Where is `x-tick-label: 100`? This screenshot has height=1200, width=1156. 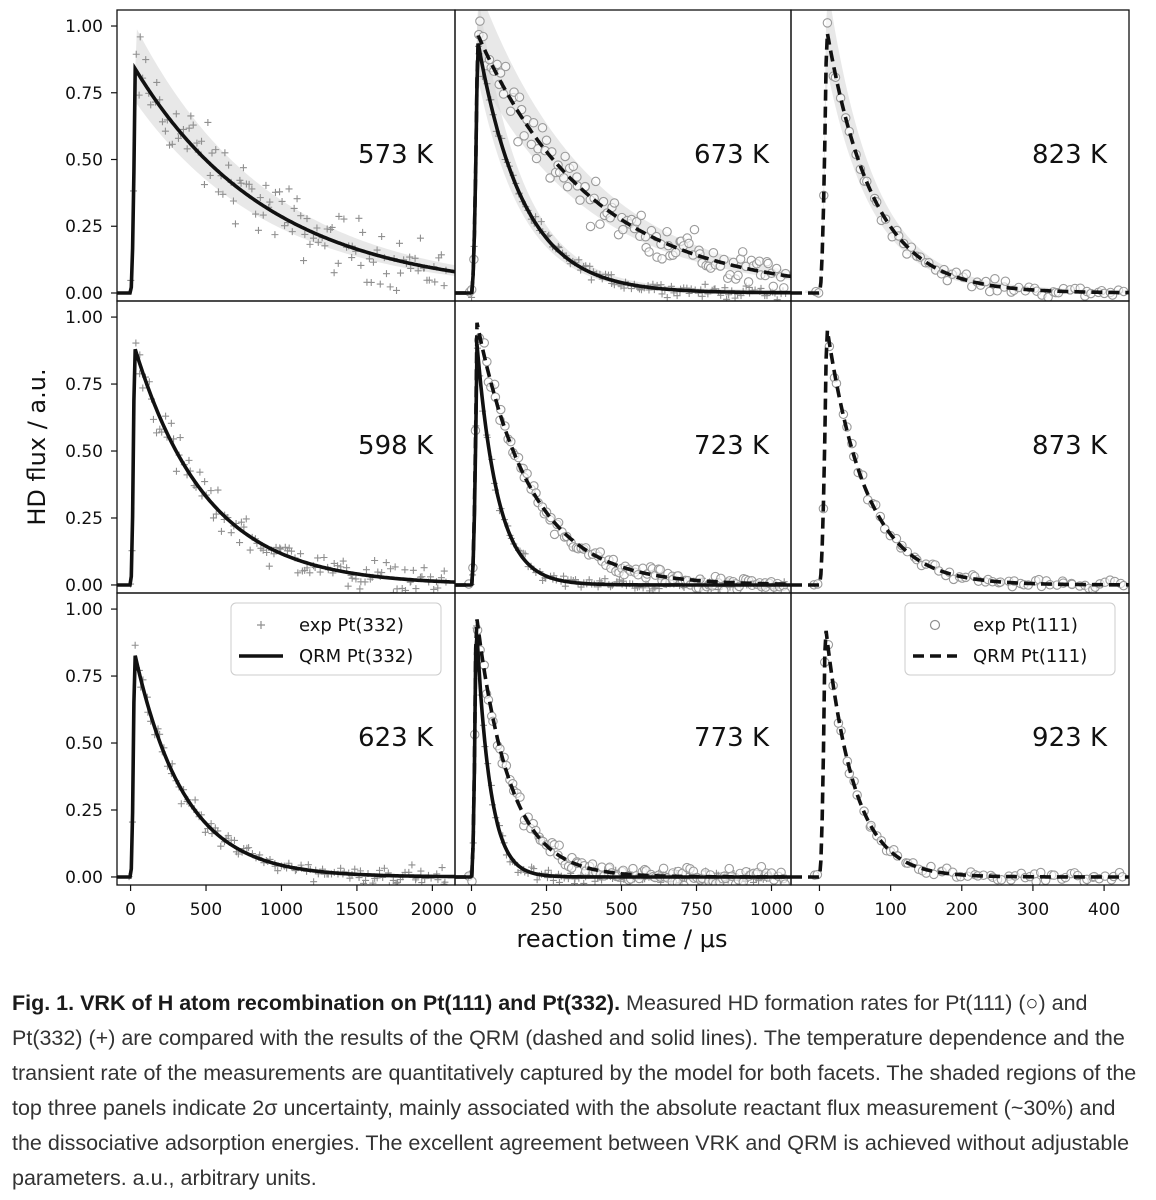 x-tick-label: 100 is located at coordinates (890, 910).